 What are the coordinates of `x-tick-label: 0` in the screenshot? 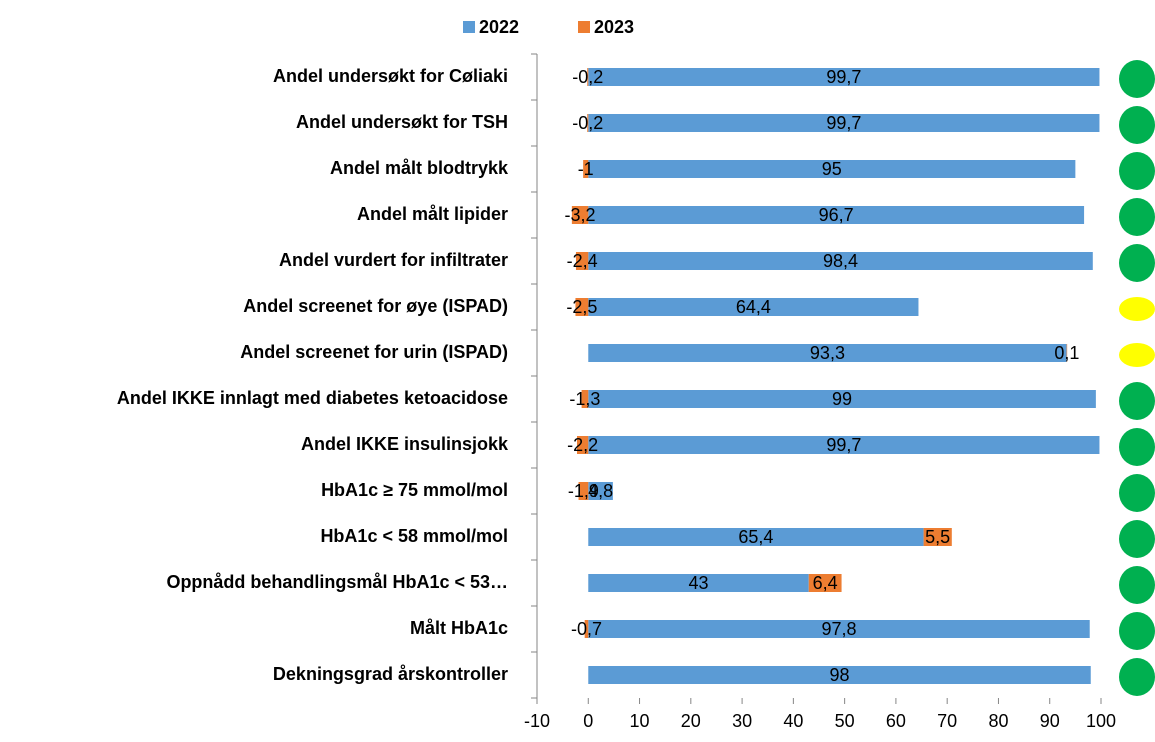 It's located at (588, 721).